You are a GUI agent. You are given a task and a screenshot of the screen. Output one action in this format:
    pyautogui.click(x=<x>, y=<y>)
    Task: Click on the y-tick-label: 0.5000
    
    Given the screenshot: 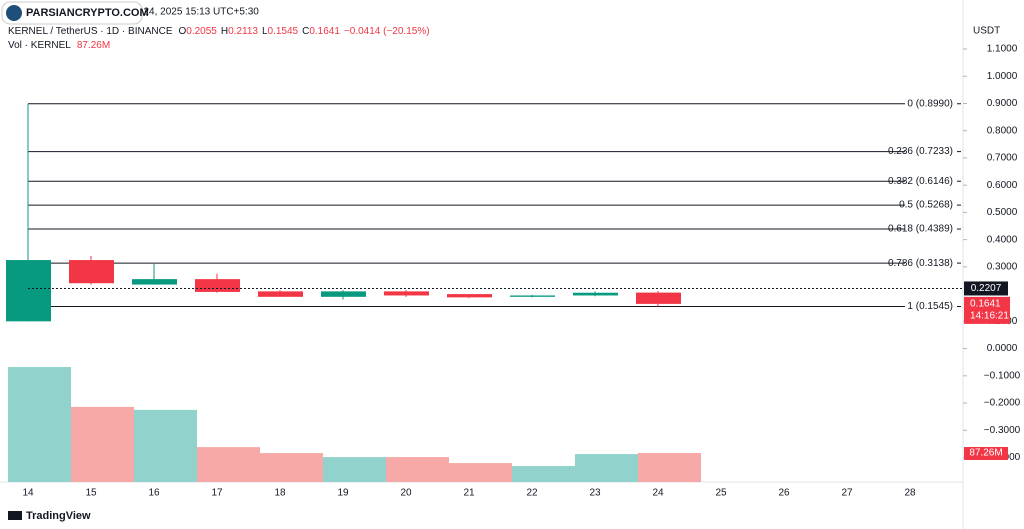 What is the action you would take?
    pyautogui.click(x=1002, y=212)
    